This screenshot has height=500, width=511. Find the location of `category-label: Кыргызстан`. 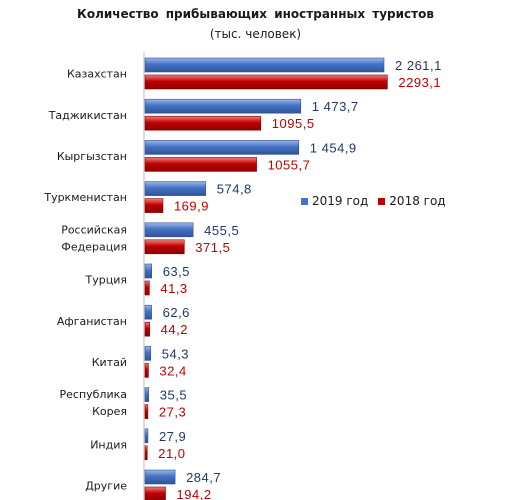

category-label: Кыргызстан is located at coordinates (92, 156).